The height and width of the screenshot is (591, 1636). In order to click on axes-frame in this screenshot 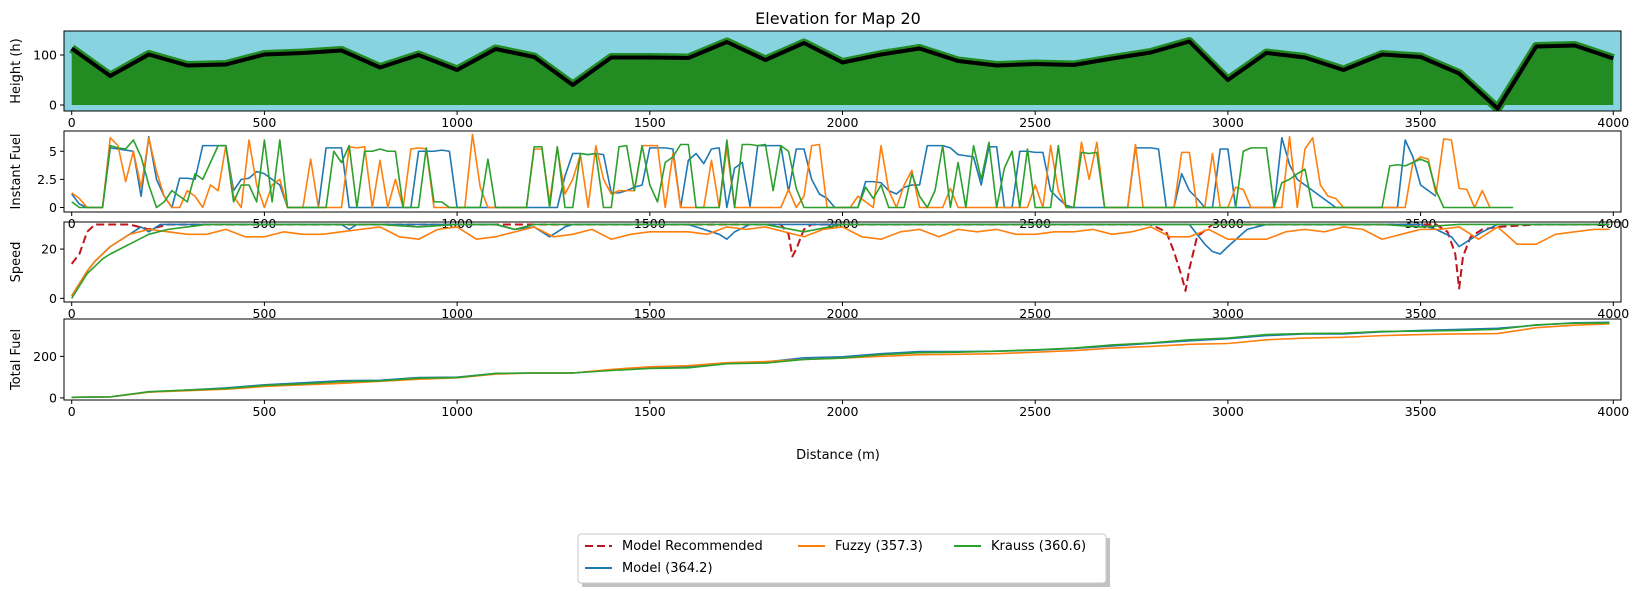, I will do `click(842, 171)`.